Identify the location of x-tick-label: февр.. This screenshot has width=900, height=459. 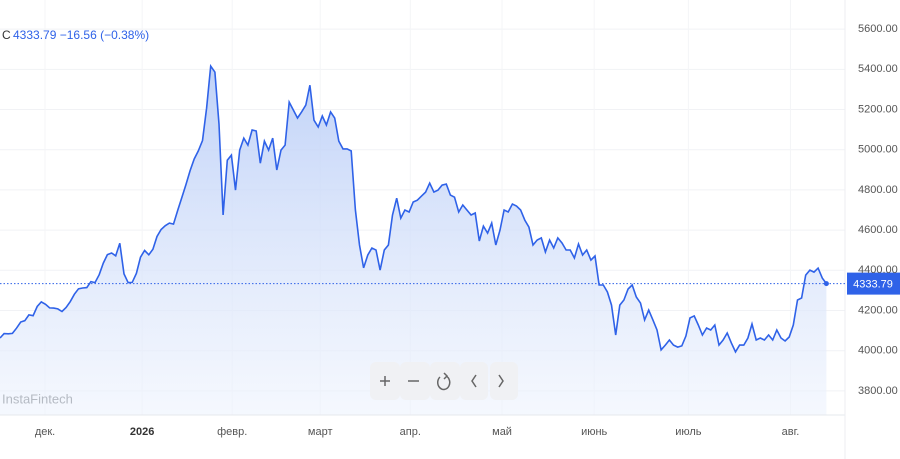
(232, 432).